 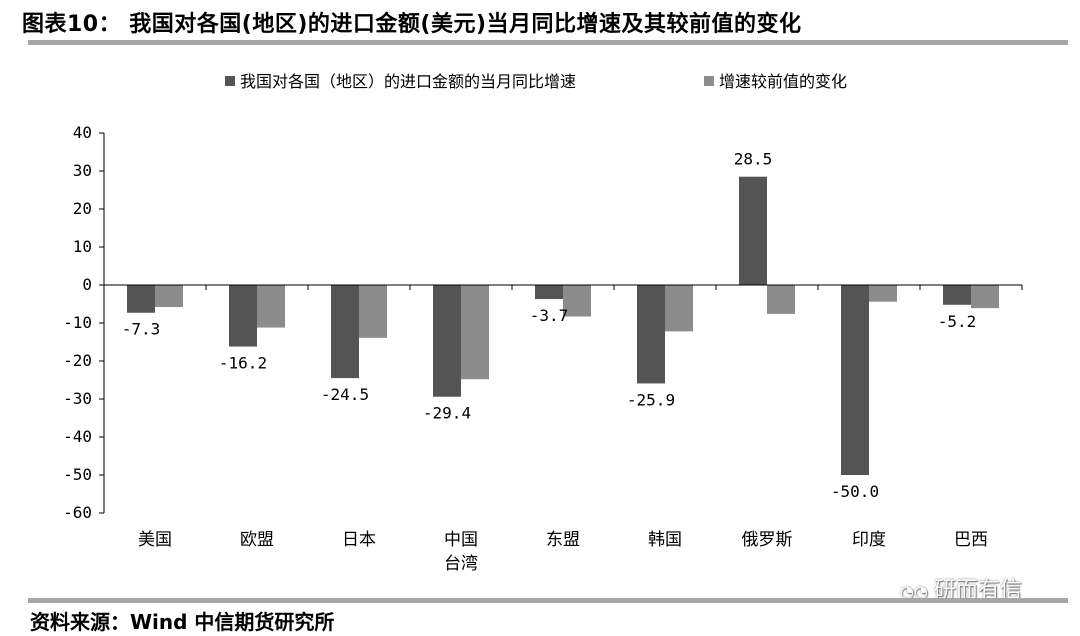 What do you see at coordinates (548, 600) in the screenshot?
I see `bottom-divider` at bounding box center [548, 600].